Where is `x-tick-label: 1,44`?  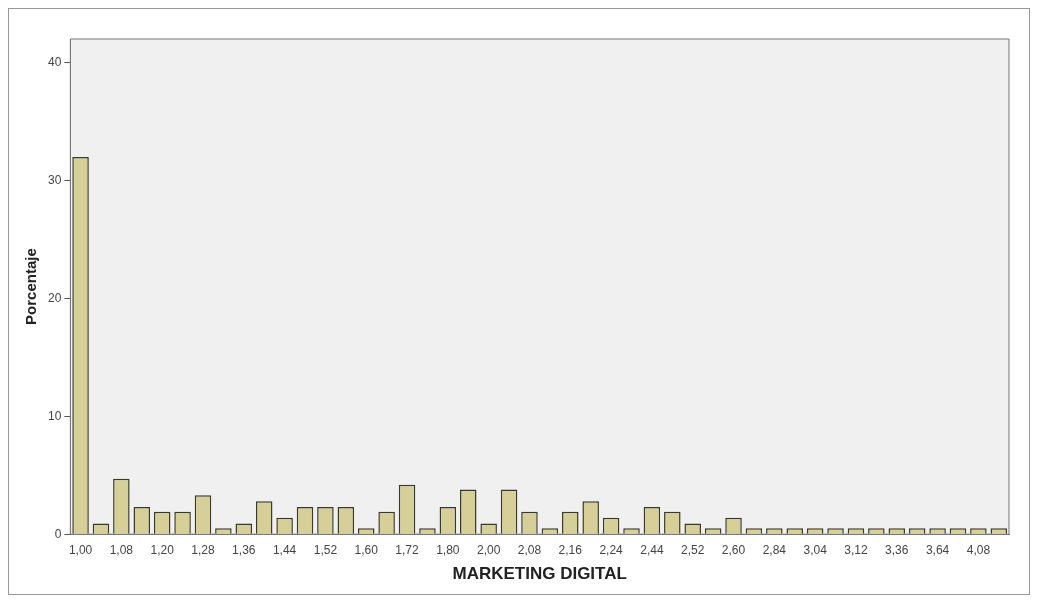 x-tick-label: 1,44 is located at coordinates (284, 549).